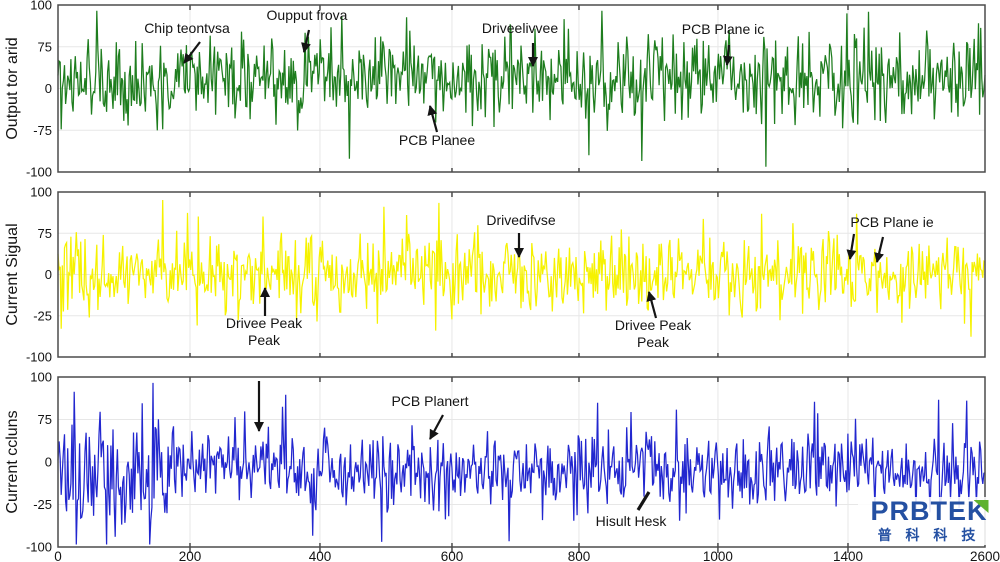 Image resolution: width=1000 pixels, height=562 pixels. I want to click on annotation-label: PCB Planee, so click(437, 140).